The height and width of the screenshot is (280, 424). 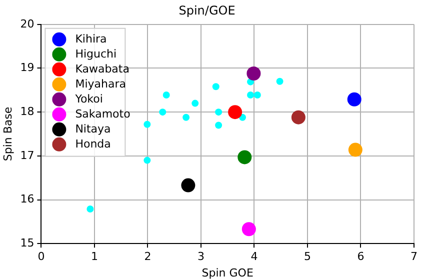 What do you see at coordinates (100, 83) in the screenshot?
I see `legend-label: Miyahara` at bounding box center [100, 83].